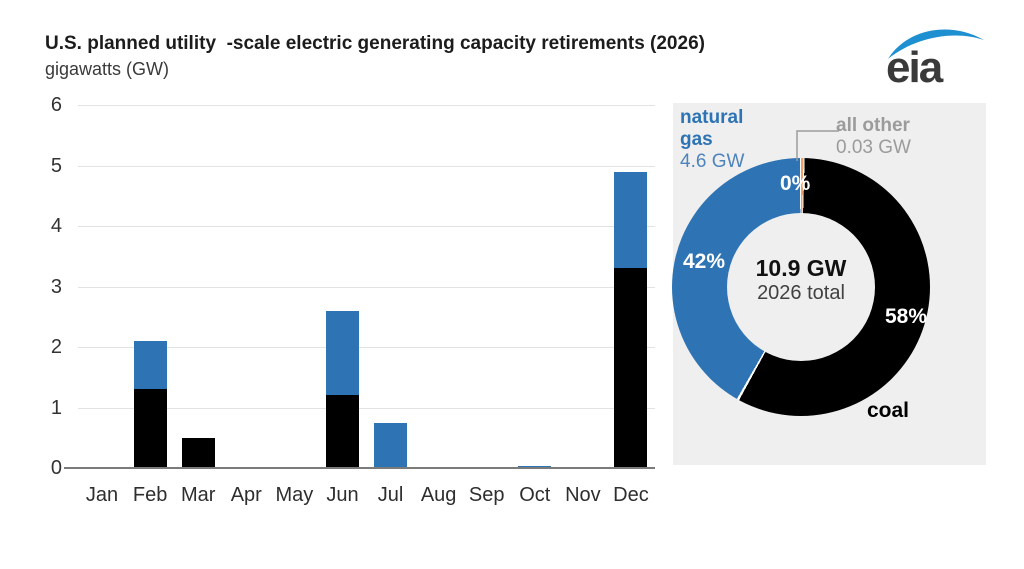  What do you see at coordinates (198, 495) in the screenshot?
I see `x-tick-label: Mar` at bounding box center [198, 495].